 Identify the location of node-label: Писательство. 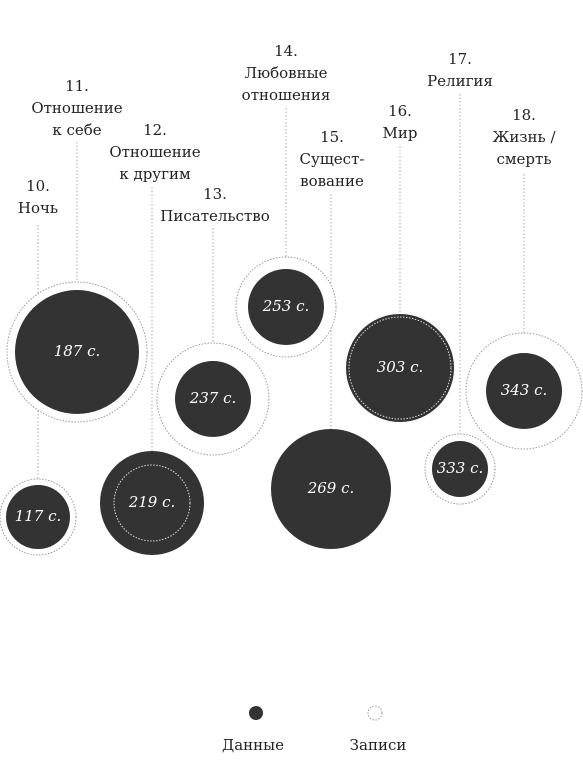
(214, 216).